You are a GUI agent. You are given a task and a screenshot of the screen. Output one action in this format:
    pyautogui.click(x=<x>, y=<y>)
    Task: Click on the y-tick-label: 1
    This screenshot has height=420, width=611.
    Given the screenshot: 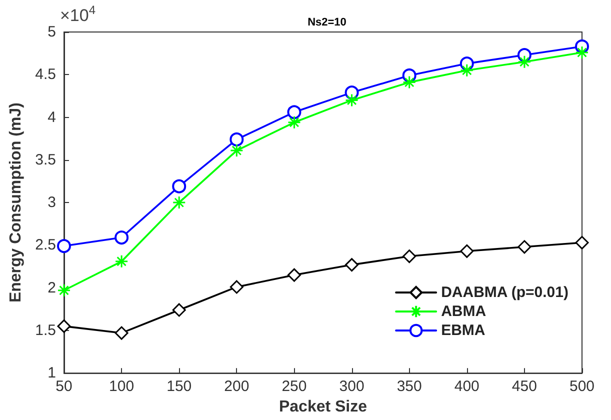 What is the action you would take?
    pyautogui.click(x=52, y=373)
    